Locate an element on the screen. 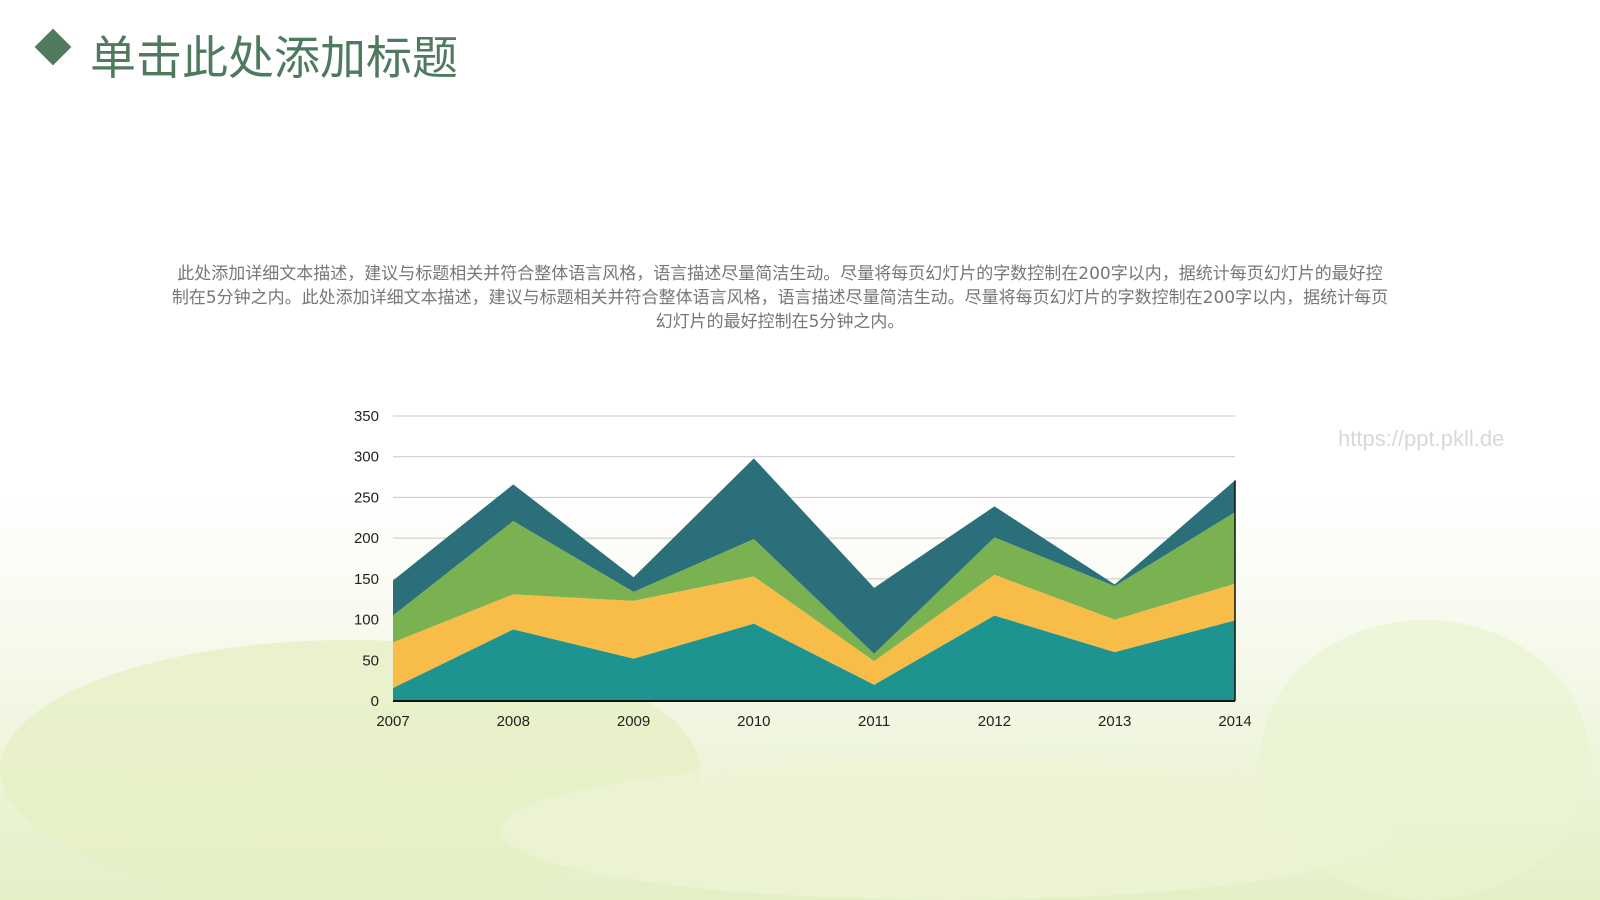 Image resolution: width=1600 pixels, height=900 pixels. x-tick-label: 2008 is located at coordinates (513, 721).